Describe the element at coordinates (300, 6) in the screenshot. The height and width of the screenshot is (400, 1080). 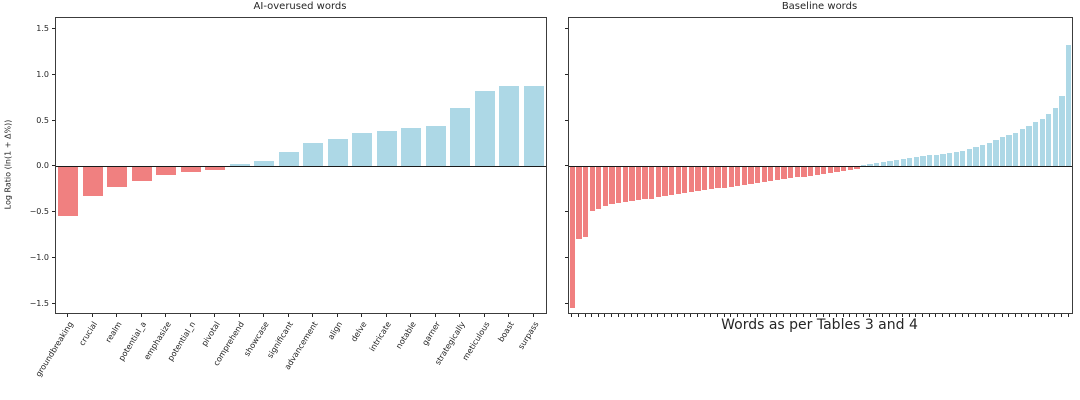
I see `chart-title-ai-overused: AI-overused words` at that location.